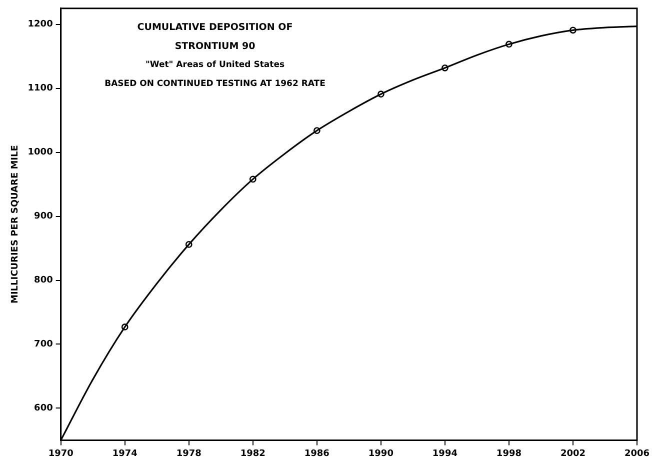 The image size is (659, 466). I want to click on x-tick-label: 1982, so click(253, 453).